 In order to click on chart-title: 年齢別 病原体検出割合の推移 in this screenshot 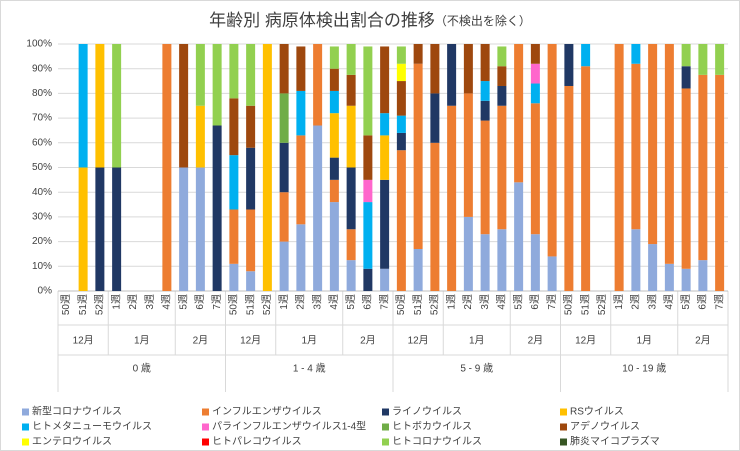, I will do `click(322, 20)`.